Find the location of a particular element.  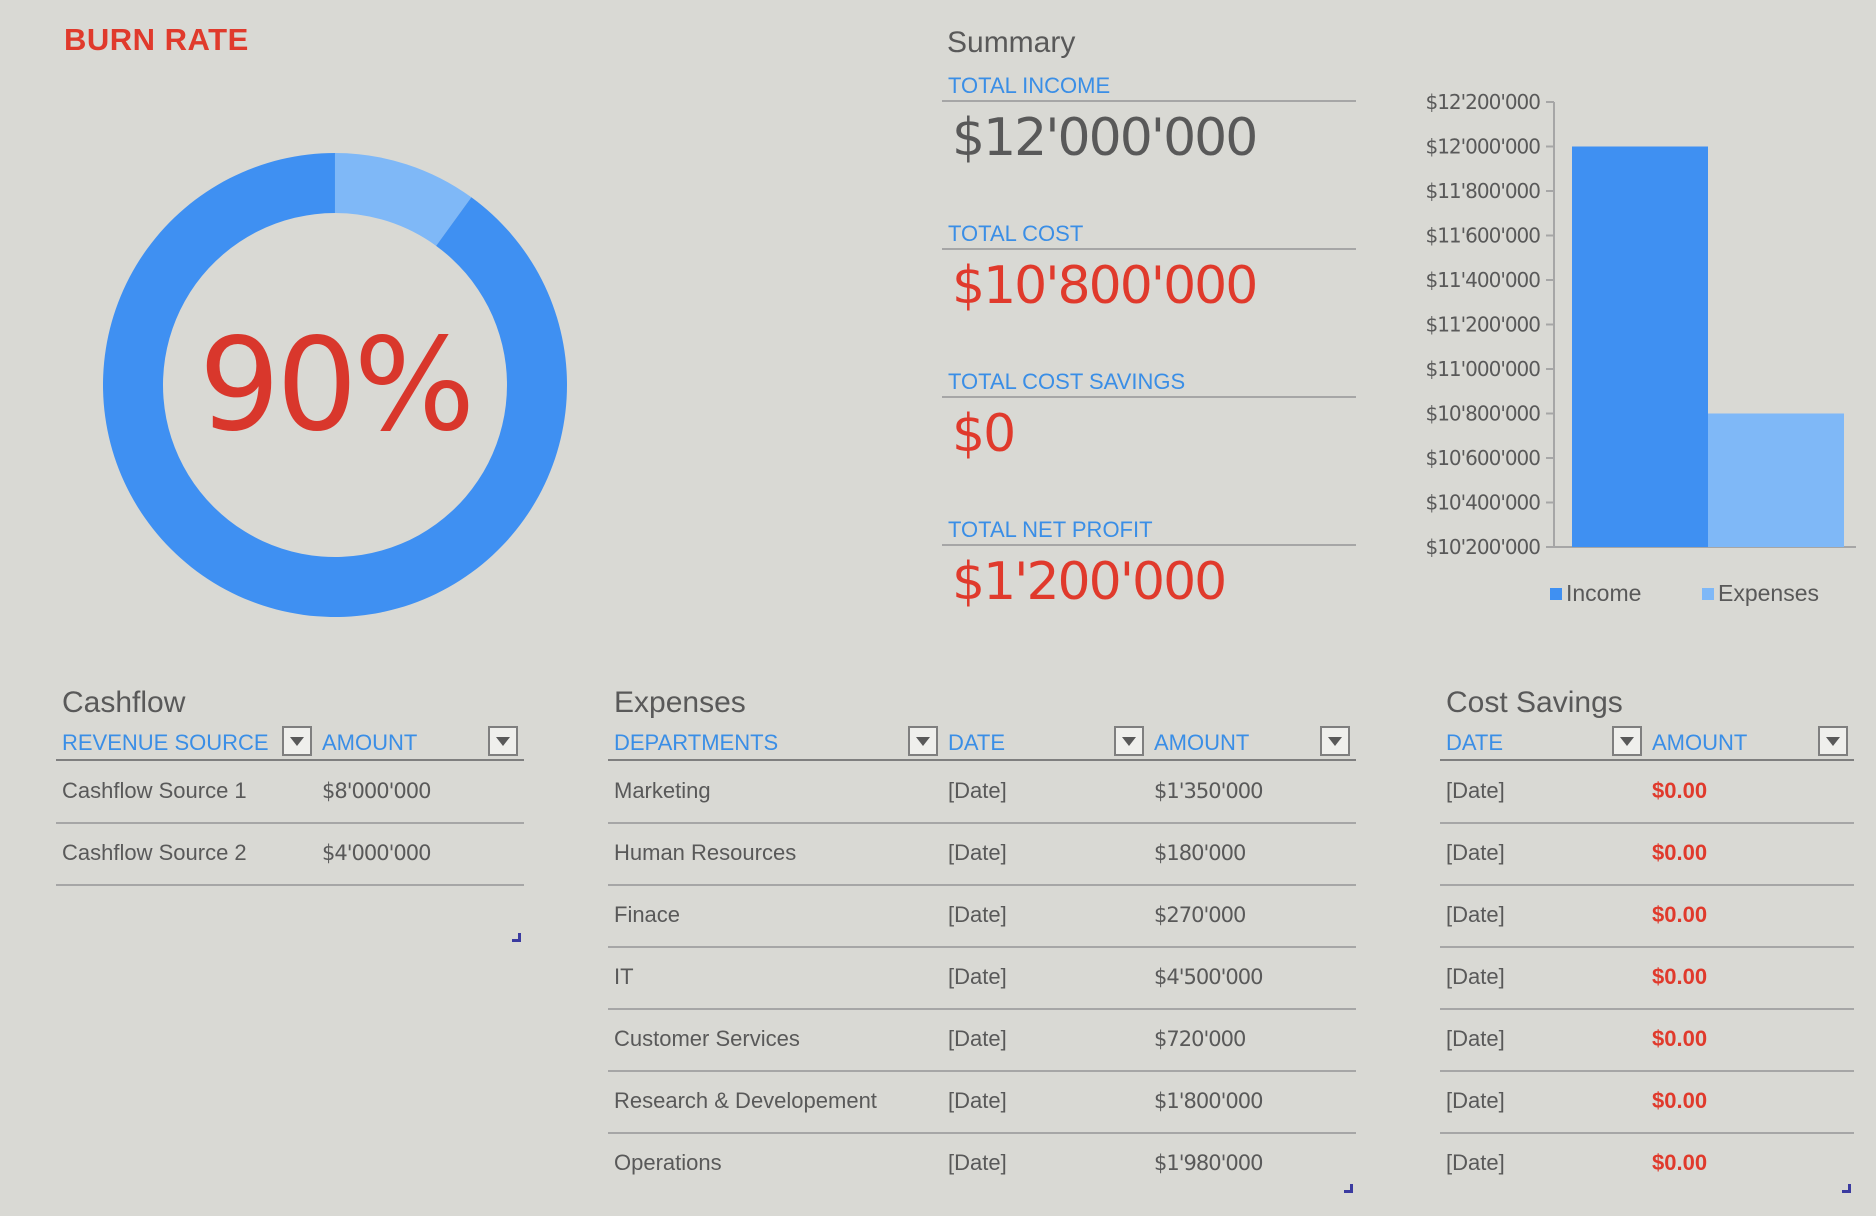

department-cell: Human Resources is located at coordinates (705, 852).